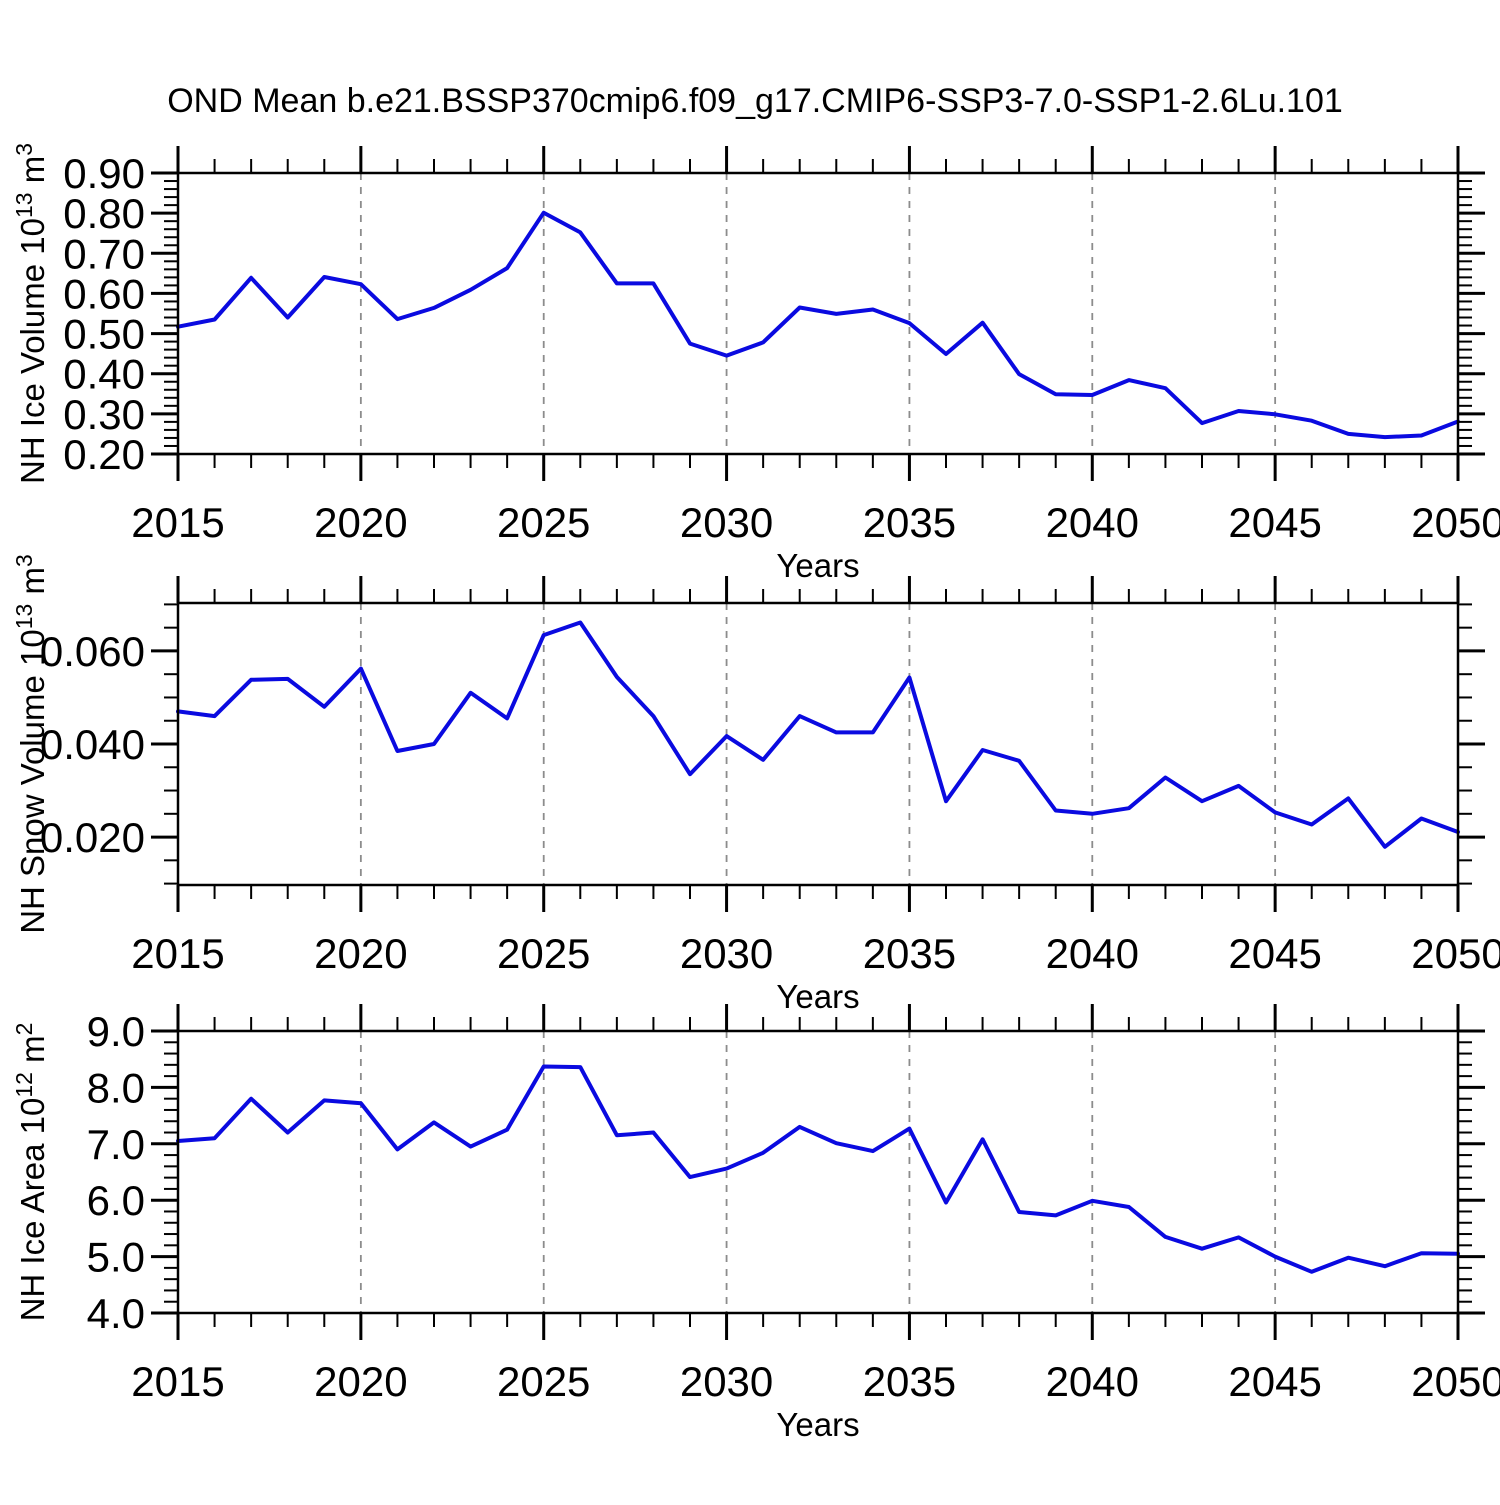 The image size is (1500, 1505). I want to click on y-tick-label: 6.0, so click(116, 1200).